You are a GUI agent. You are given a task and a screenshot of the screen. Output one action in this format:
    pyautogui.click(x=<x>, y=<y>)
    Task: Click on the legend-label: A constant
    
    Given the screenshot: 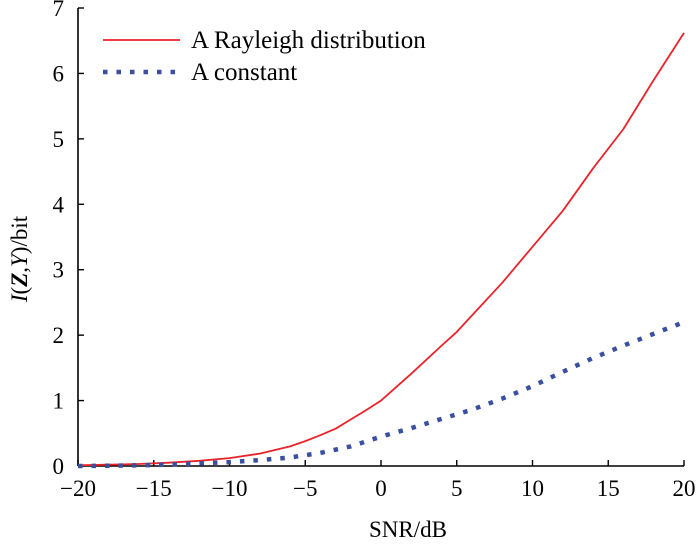 What is the action you would take?
    pyautogui.click(x=244, y=72)
    